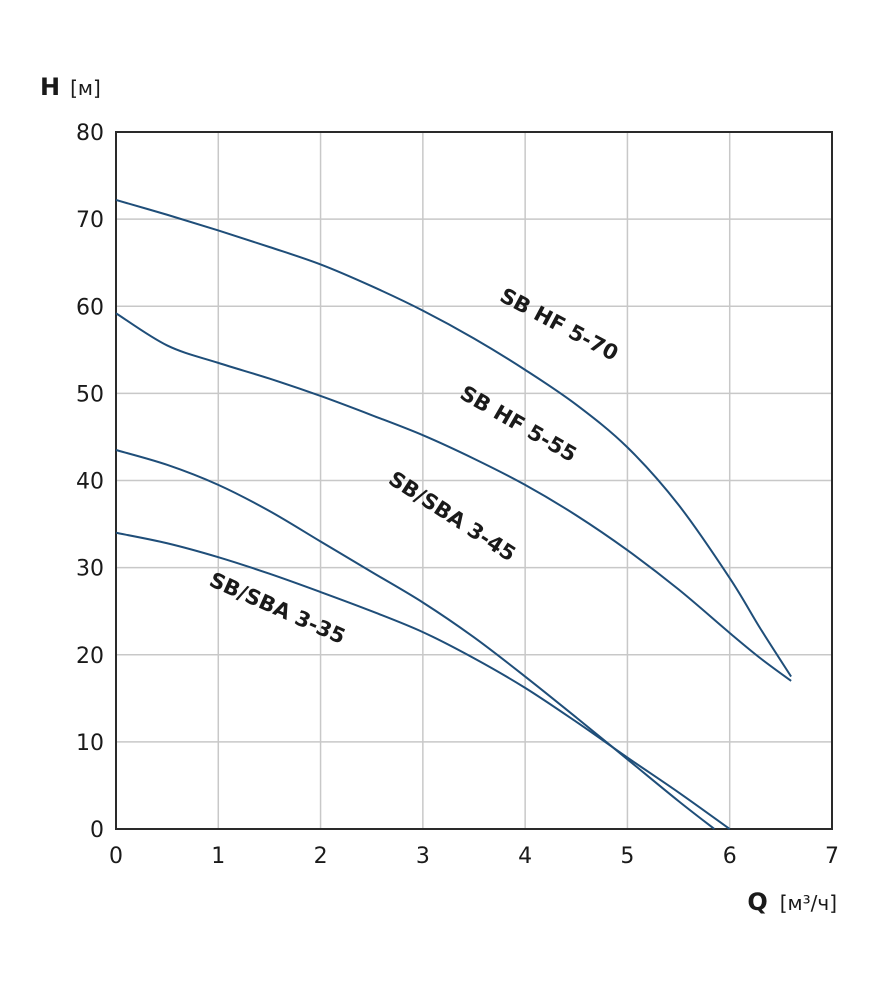 This screenshot has height=1000, width=885. Describe the element at coordinates (525, 856) in the screenshot. I see `x-tick-label: 4` at that location.